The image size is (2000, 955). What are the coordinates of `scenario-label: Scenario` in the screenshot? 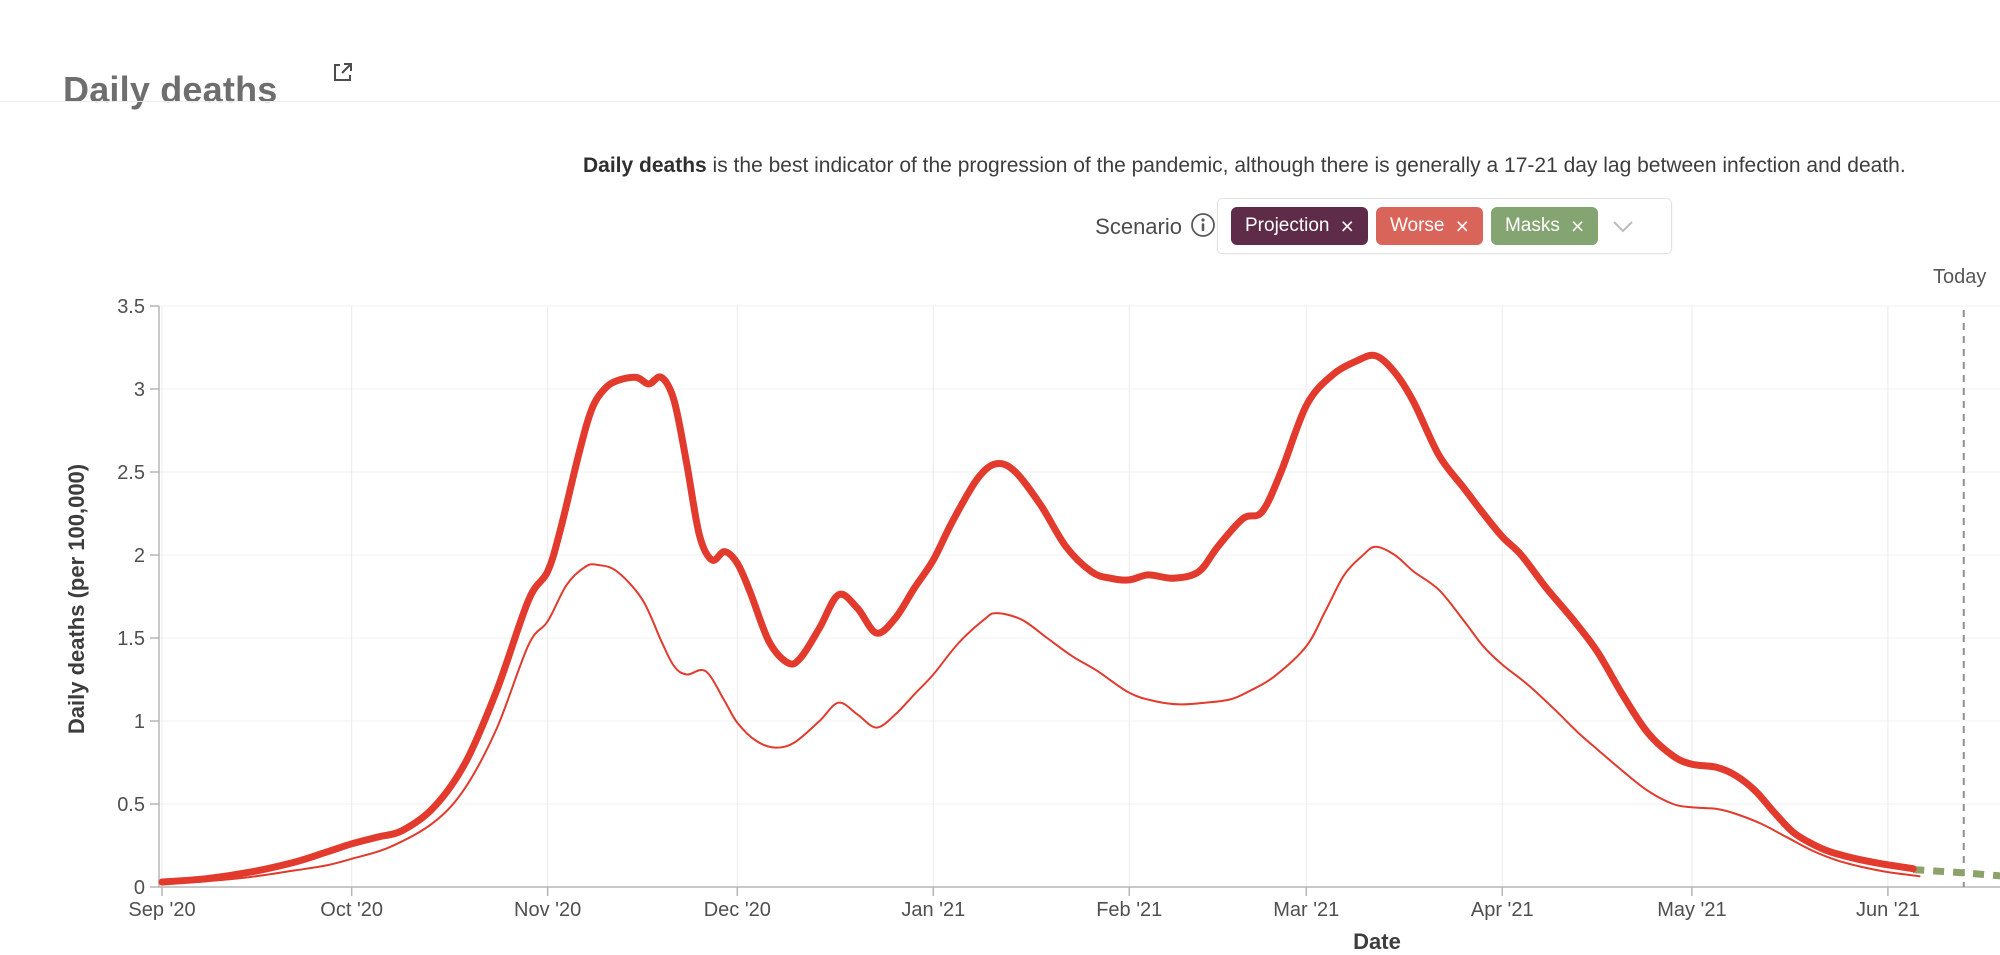 It's located at (1138, 226).